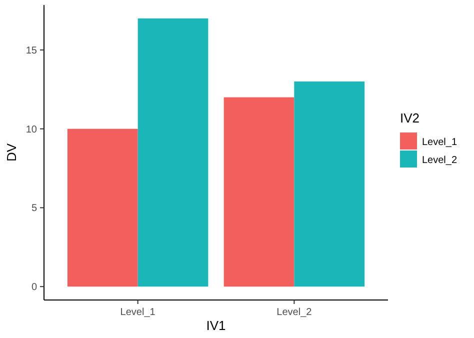 Image resolution: width=474 pixels, height=338 pixels. What do you see at coordinates (440, 160) in the screenshot?
I see `legend-label: Level_2` at bounding box center [440, 160].